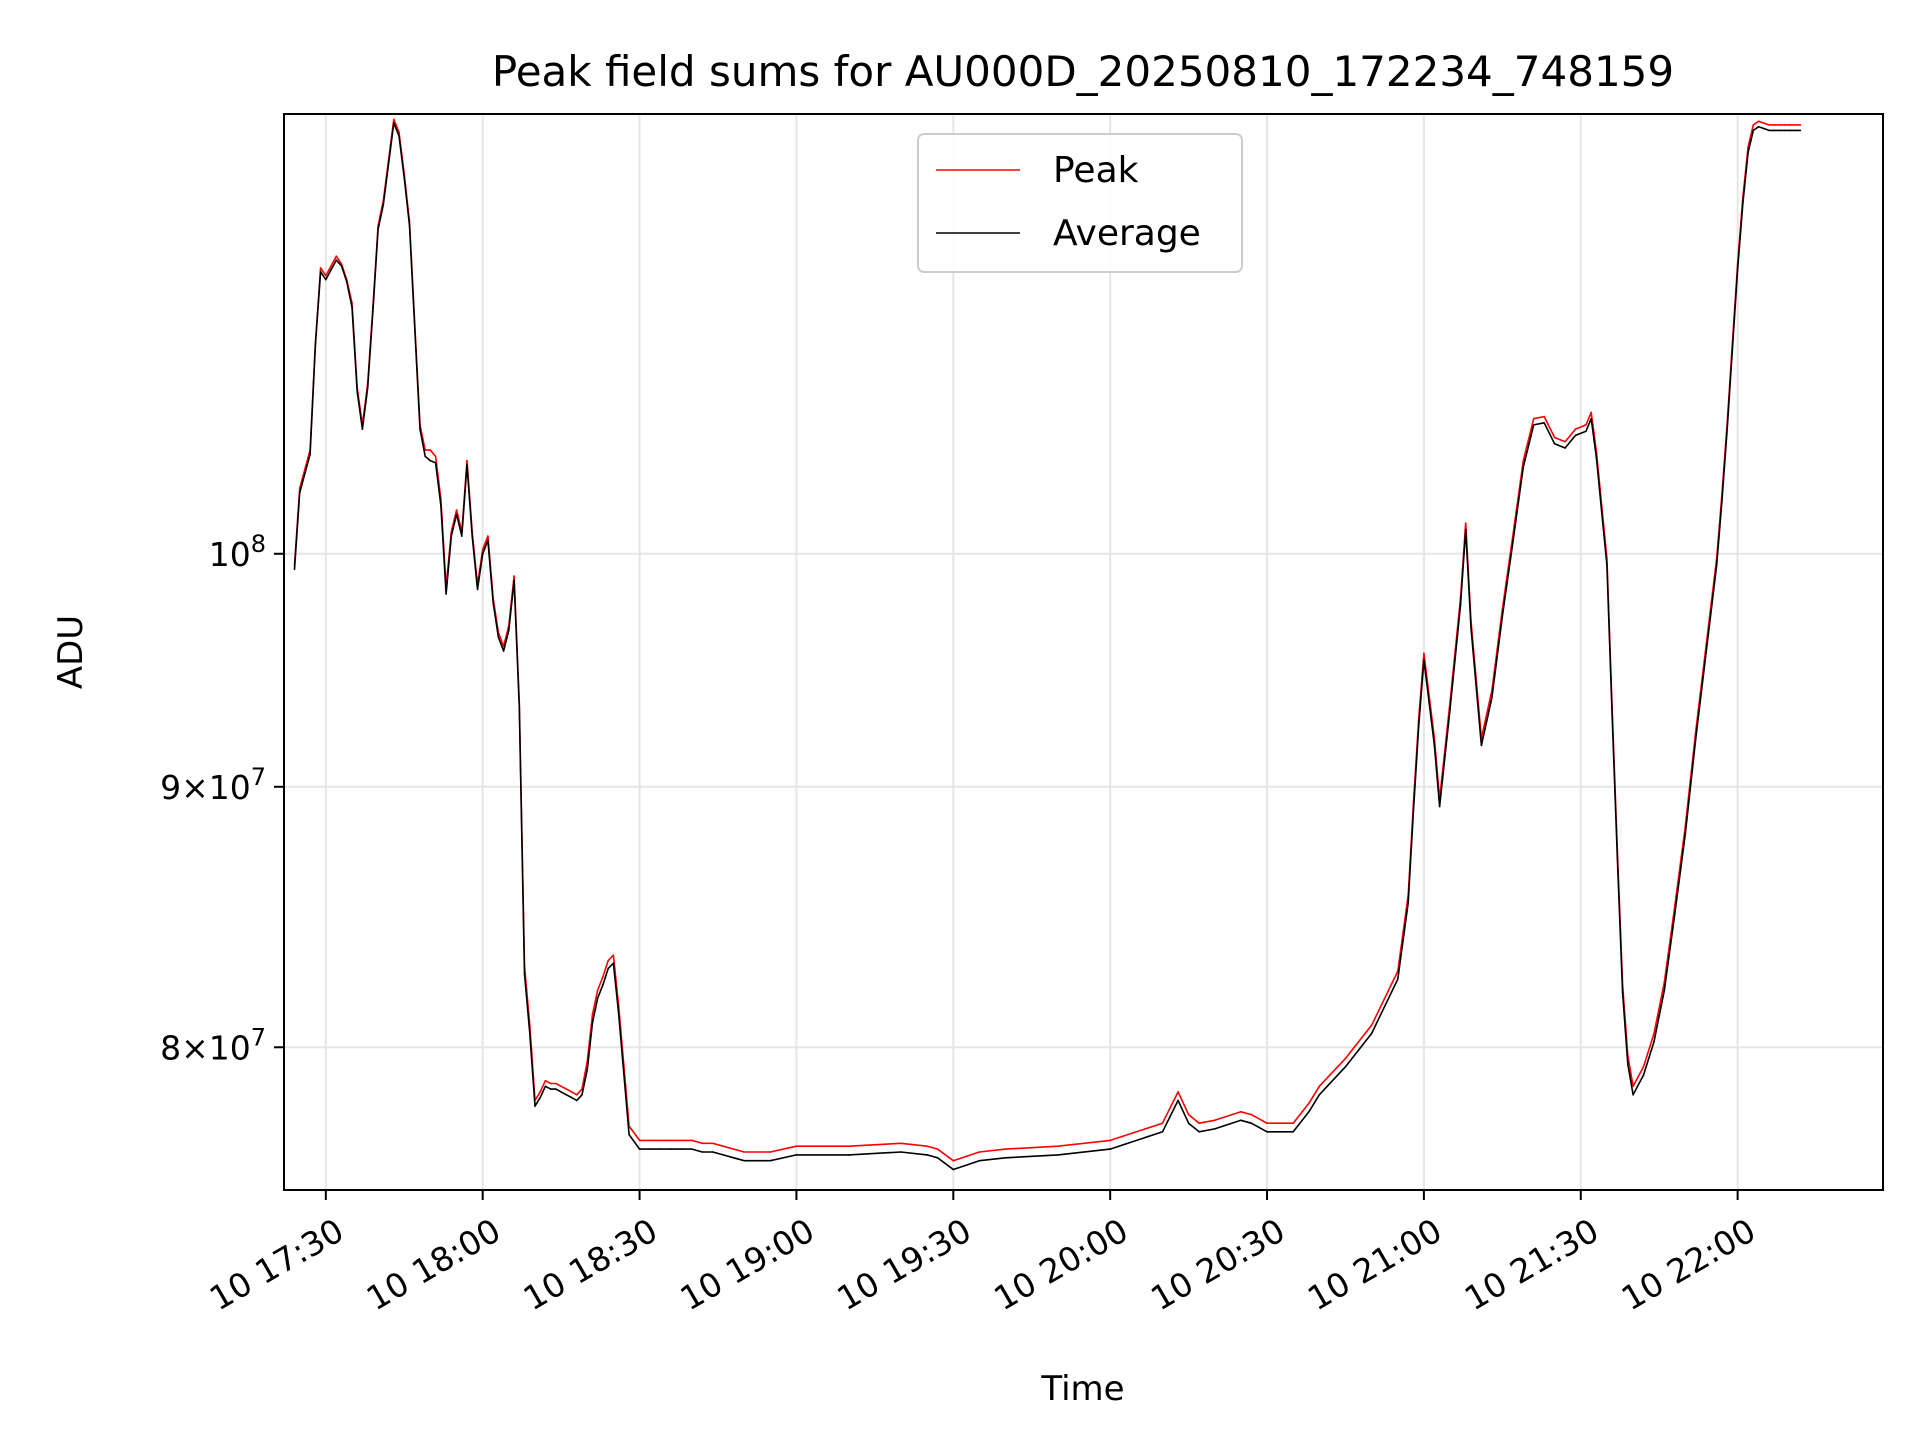 Image resolution: width=1920 pixels, height=1440 pixels. I want to click on y-tick-label: 8×107, so click(213, 1045).